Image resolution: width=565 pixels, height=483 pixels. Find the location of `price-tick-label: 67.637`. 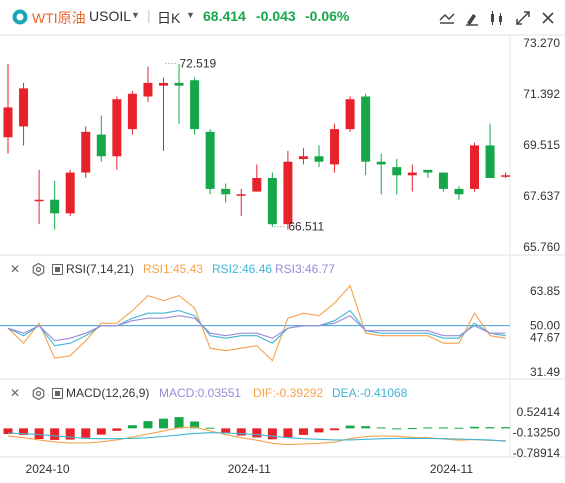

price-tick-label: 67.637 is located at coordinates (541, 196).